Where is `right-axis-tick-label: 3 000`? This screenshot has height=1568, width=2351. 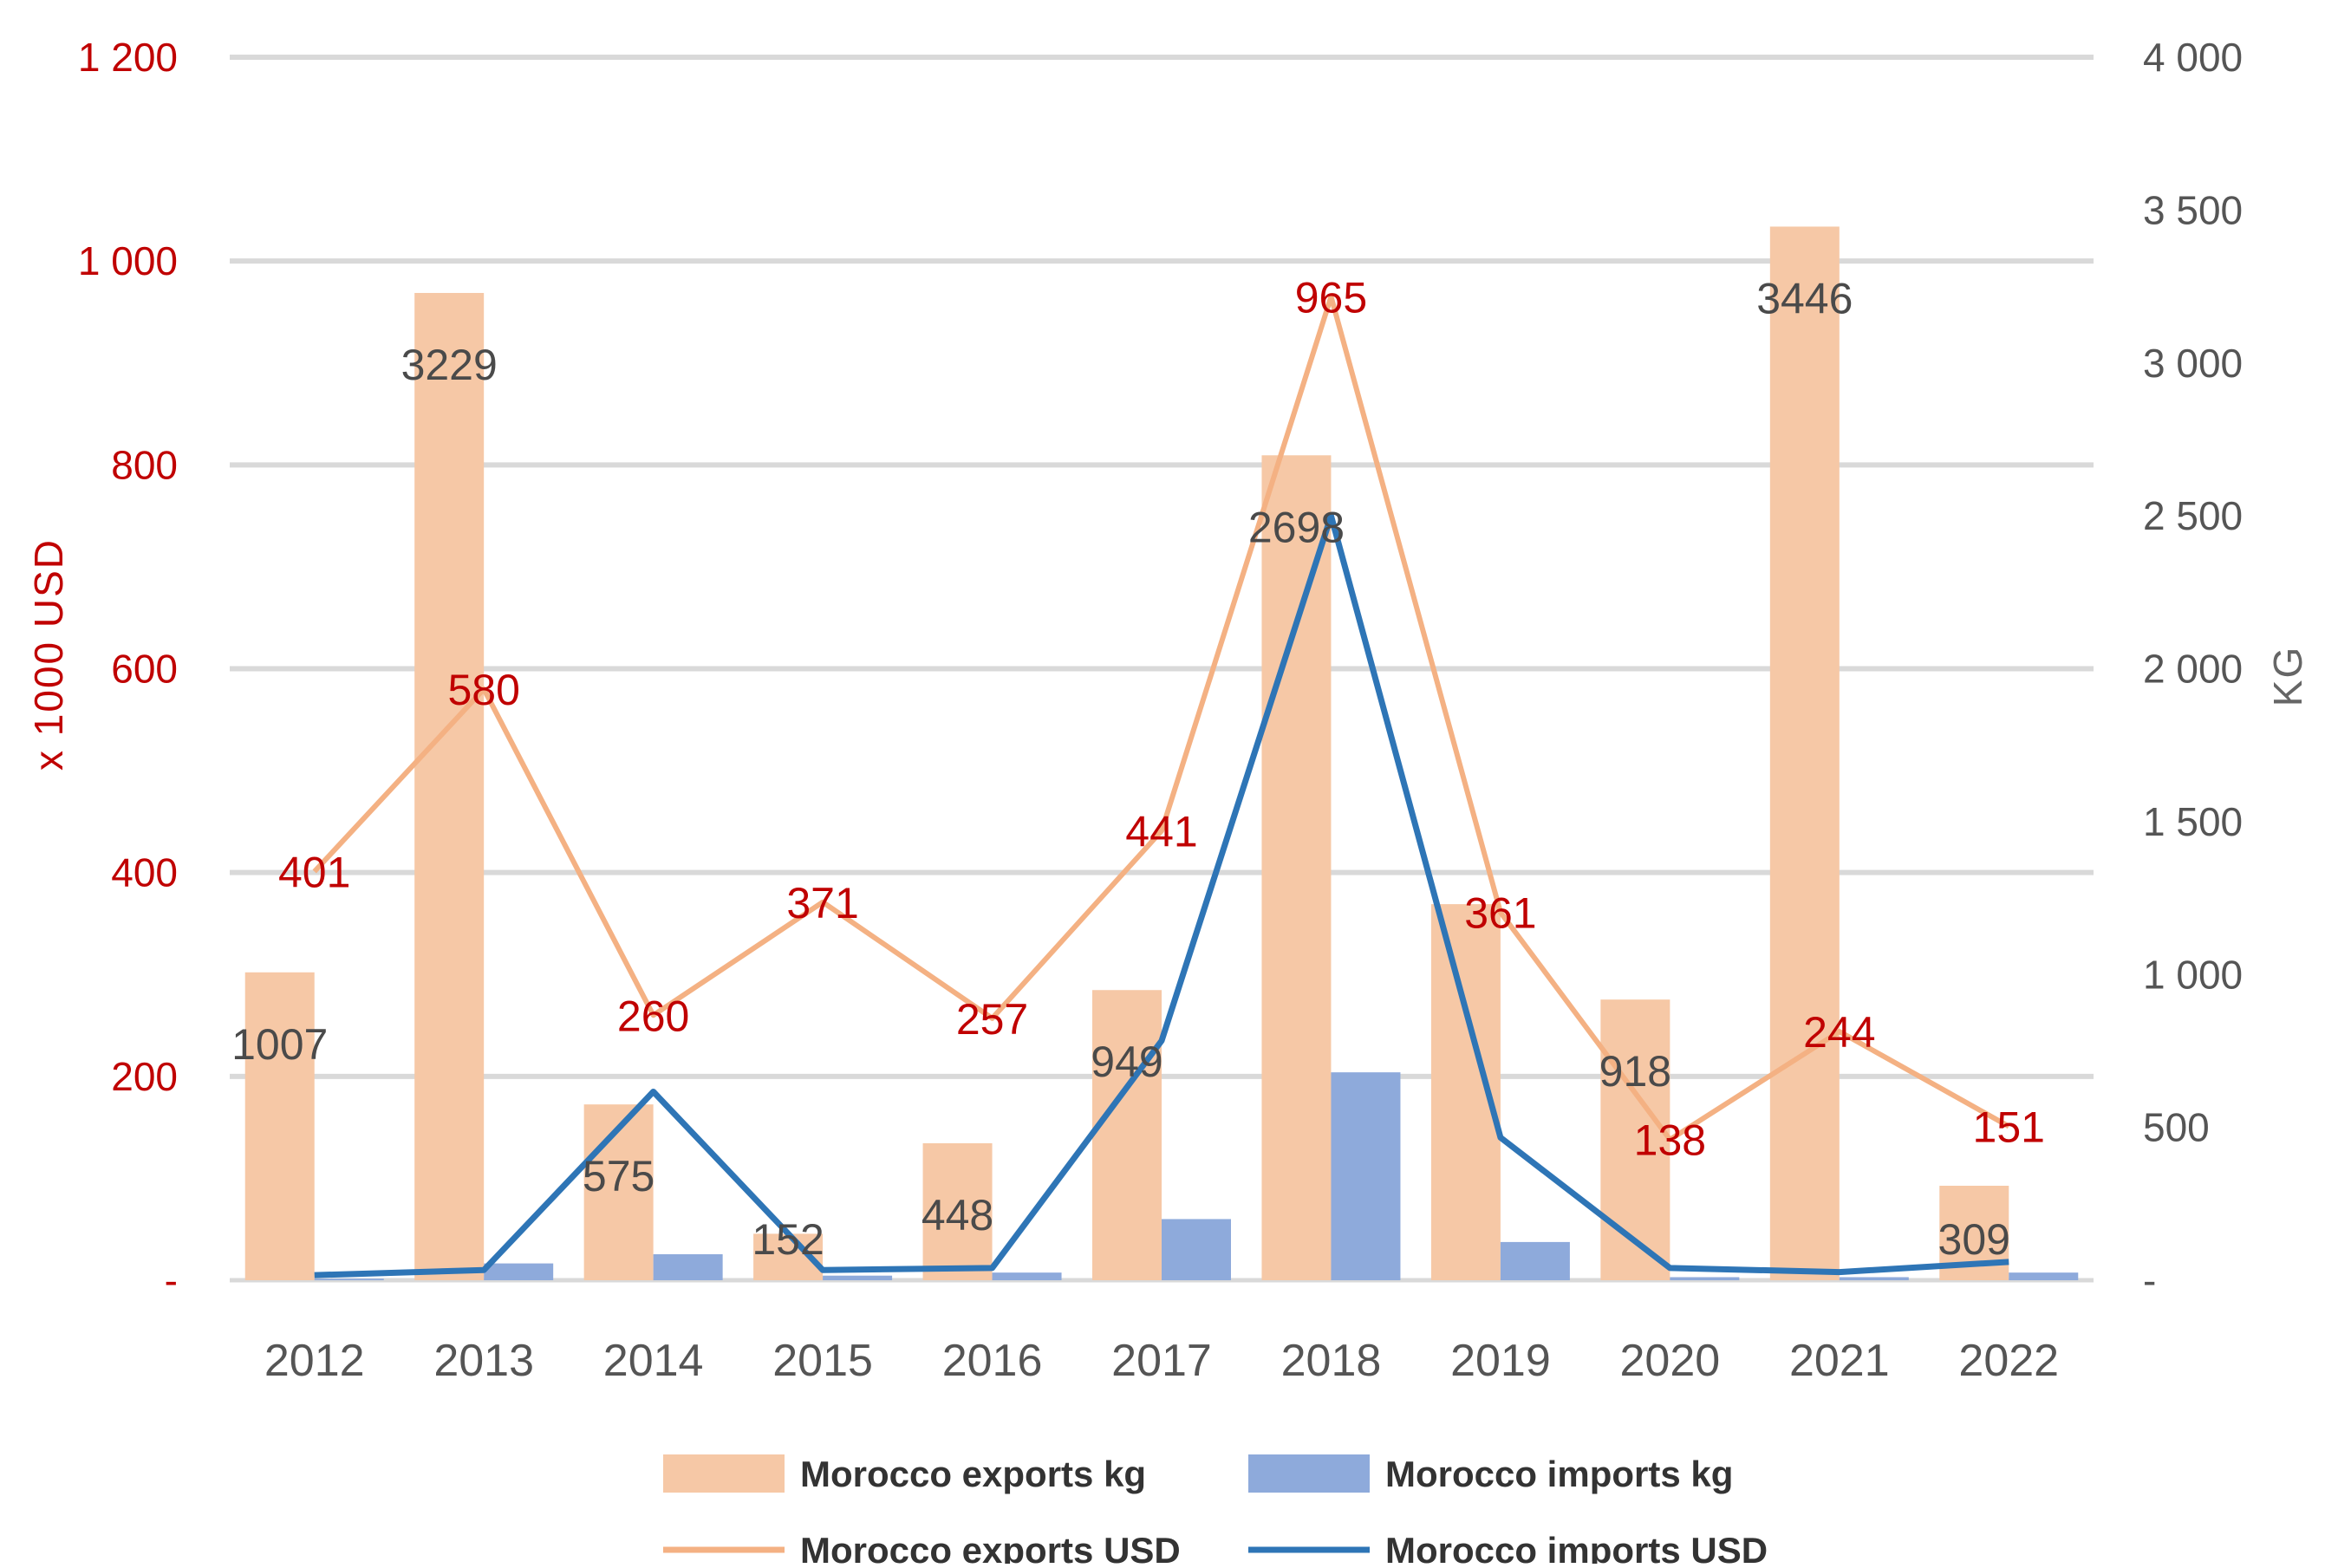
right-axis-tick-label: 3 000 is located at coordinates (2193, 363).